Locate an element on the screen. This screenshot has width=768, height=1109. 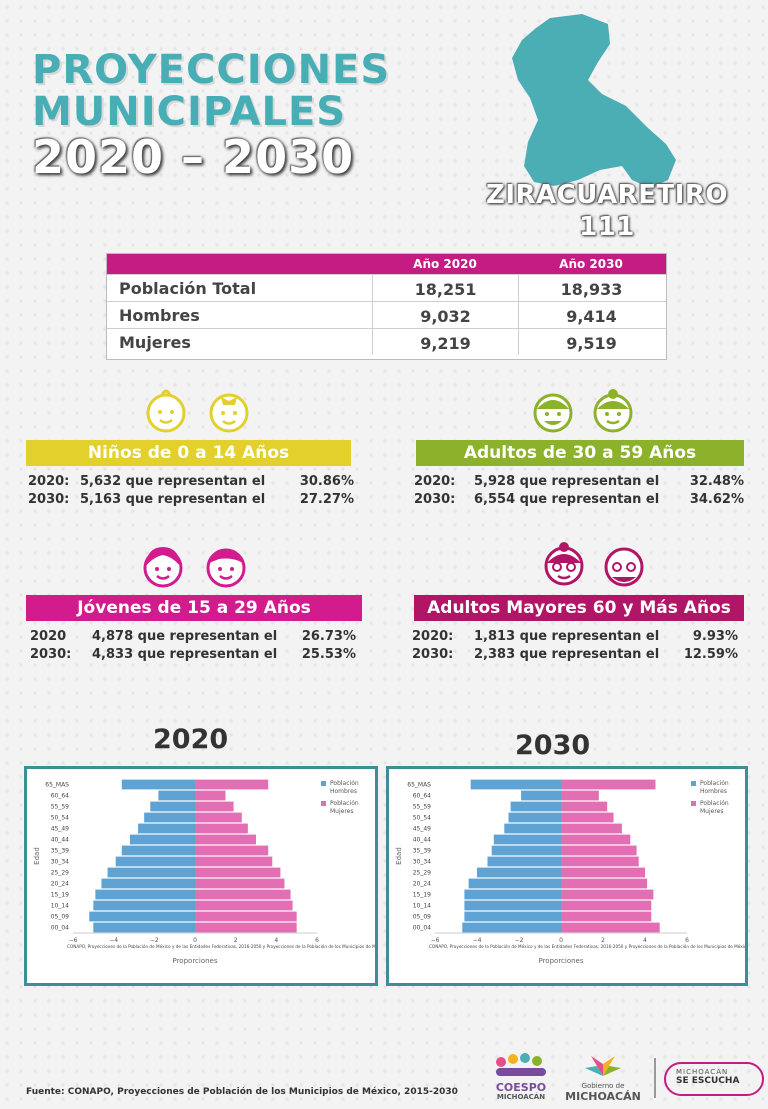
y-tick-label: 30_34 is located at coordinates (60, 862).